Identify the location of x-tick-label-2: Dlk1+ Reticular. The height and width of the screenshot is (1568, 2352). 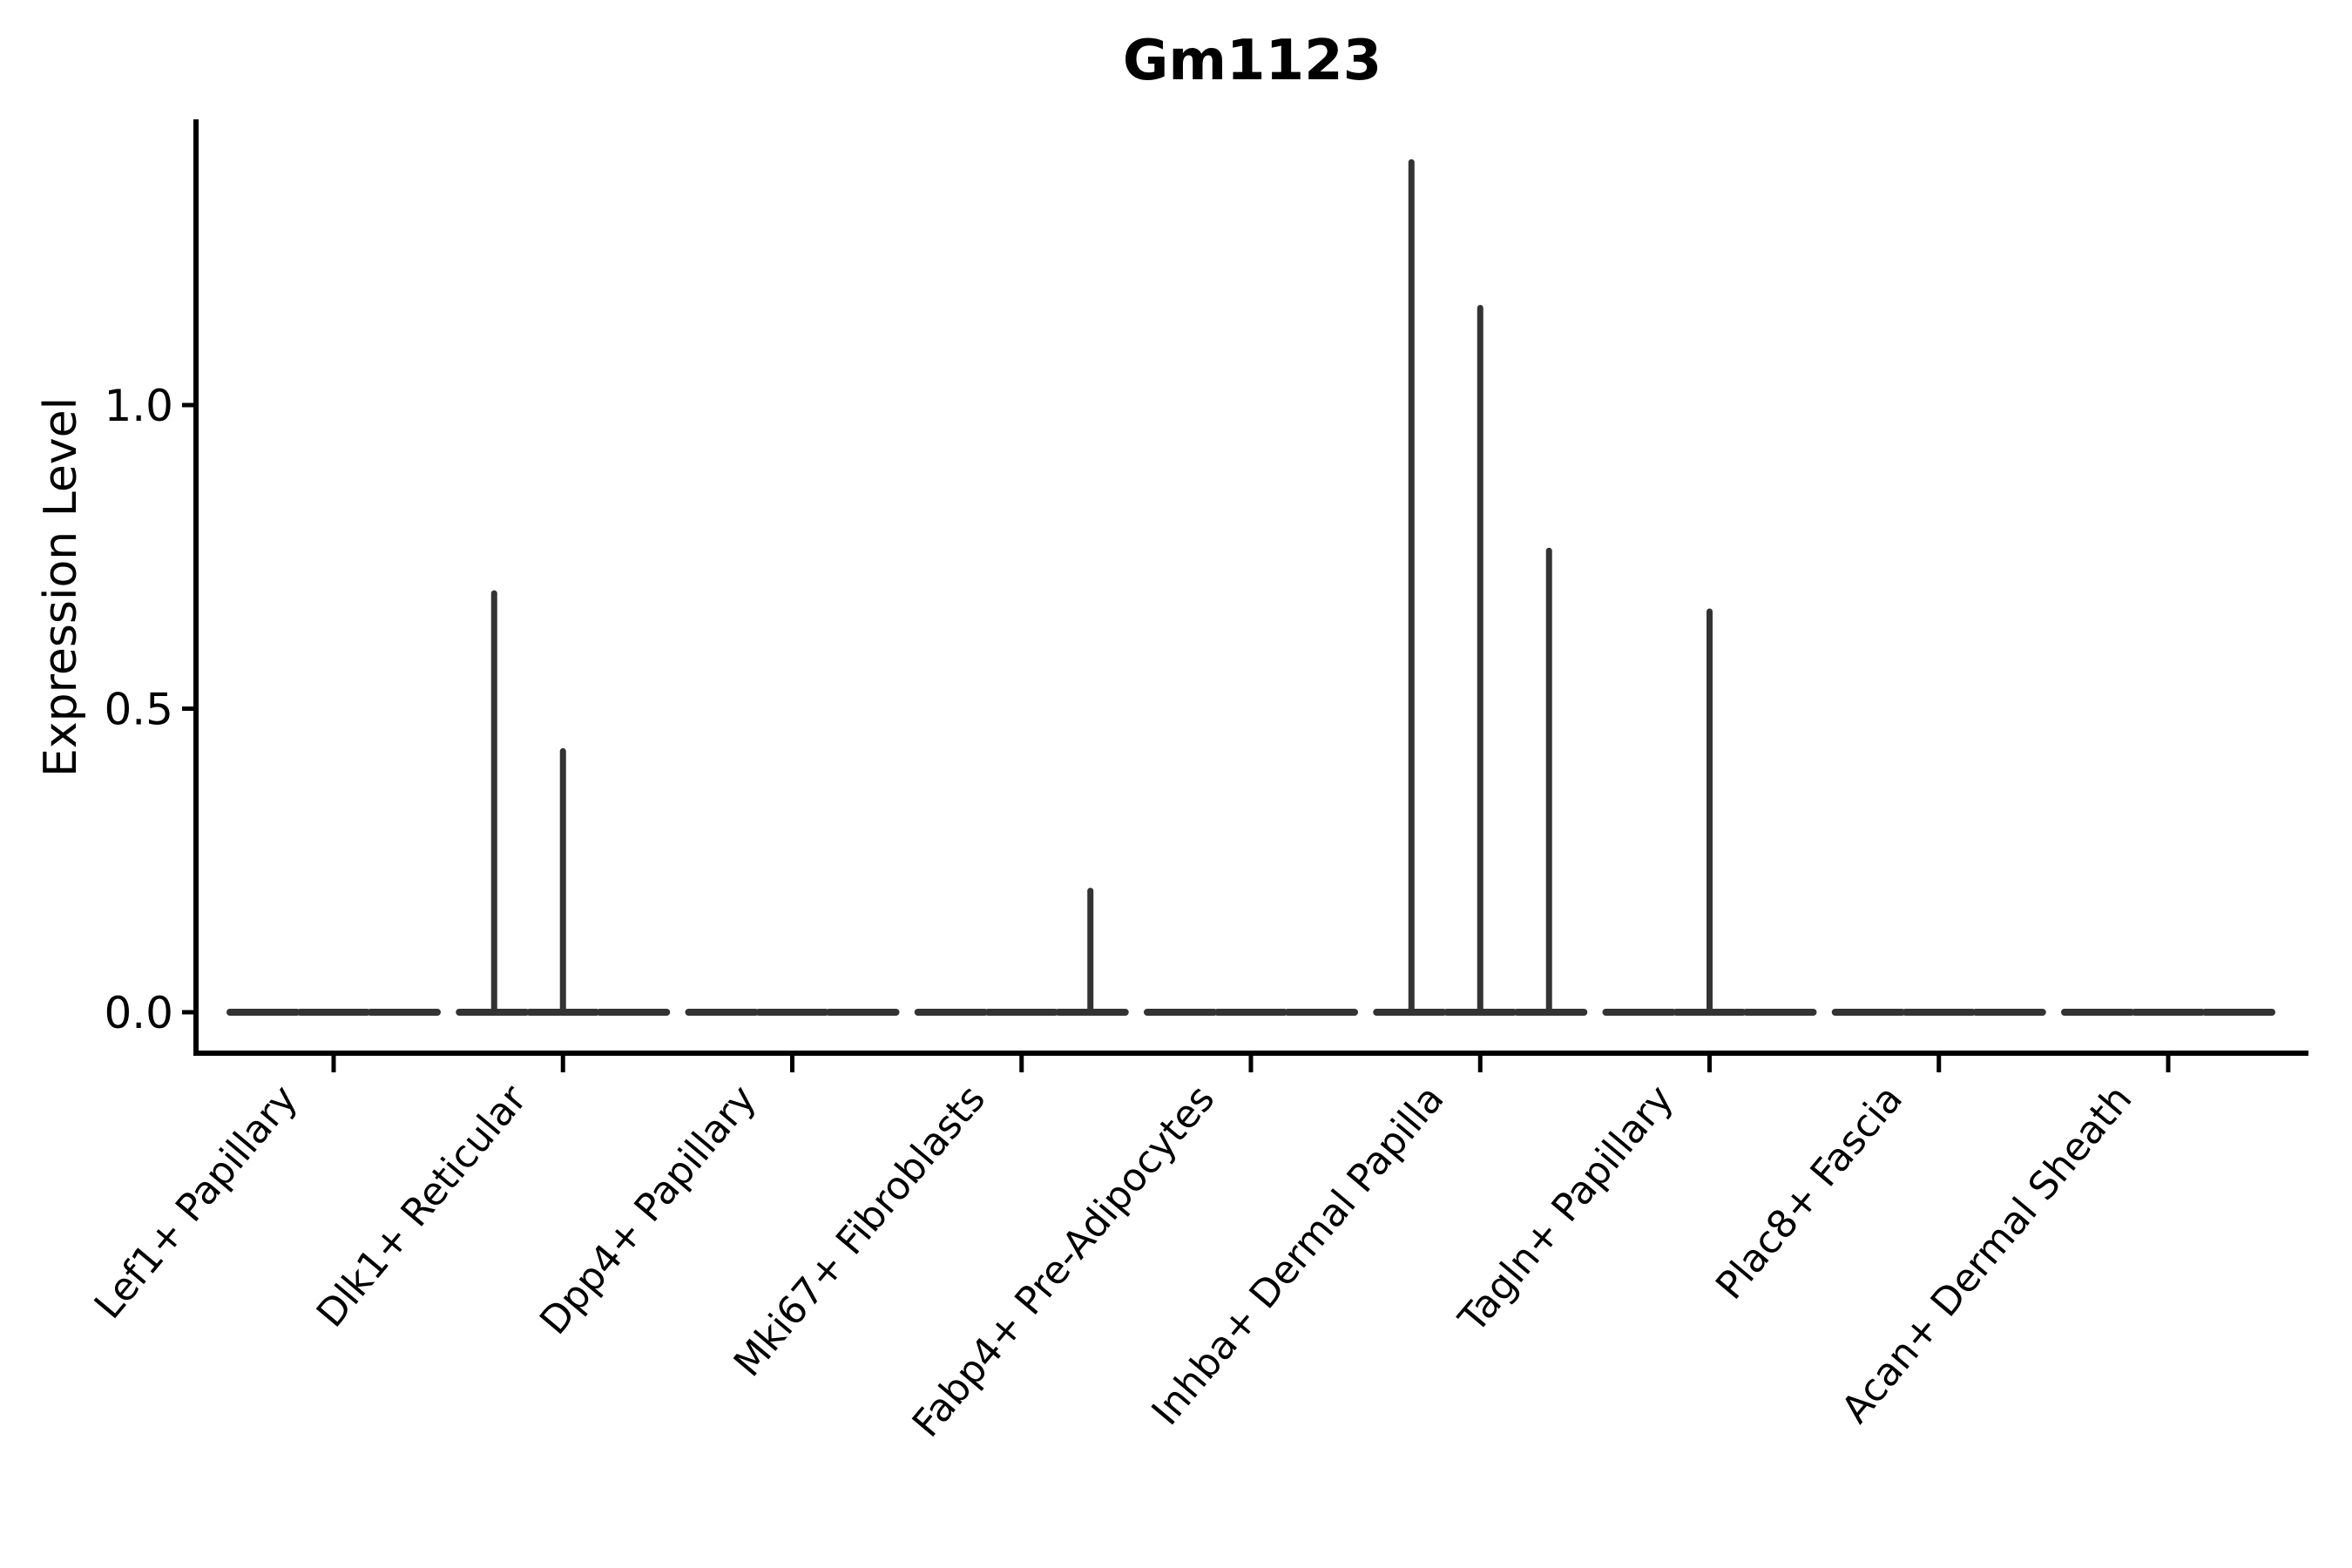
(422, 1206).